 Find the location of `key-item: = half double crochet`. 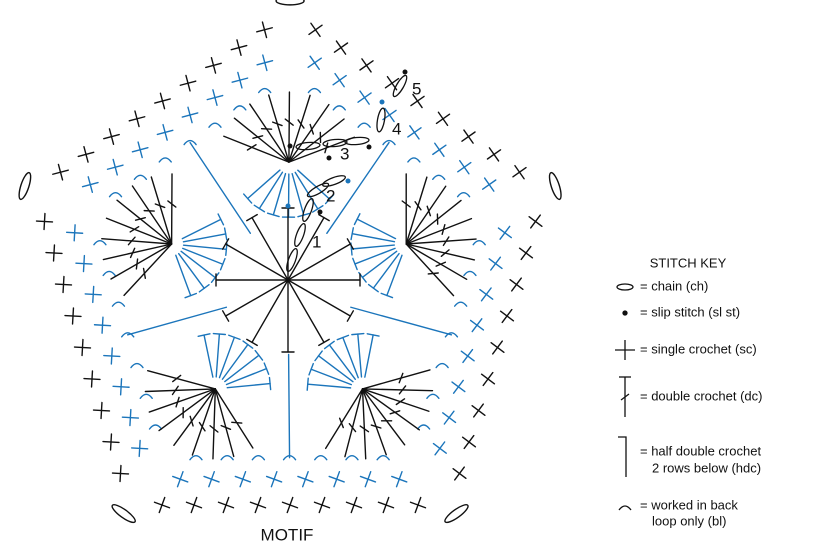

key-item: = half double crochet is located at coordinates (700, 450).